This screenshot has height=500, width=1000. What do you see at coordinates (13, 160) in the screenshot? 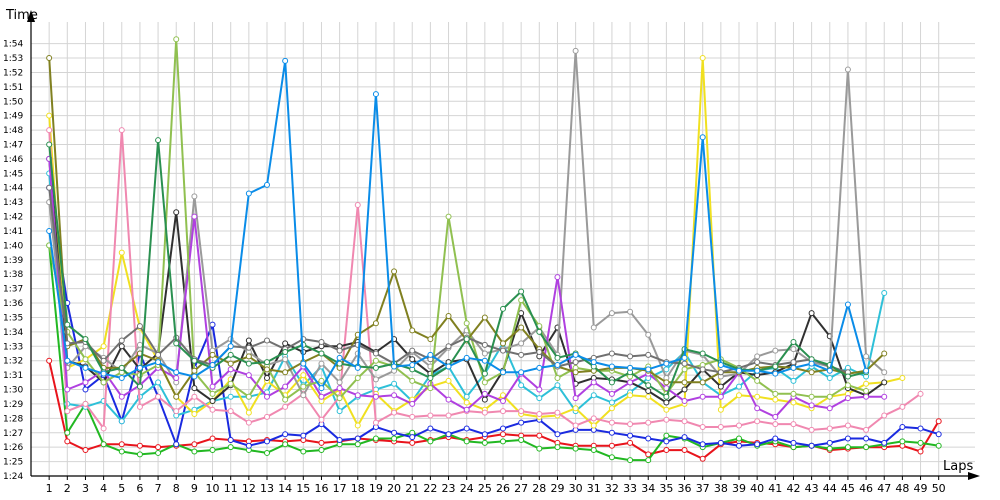
I see `y-tick-label: 1:46` at bounding box center [13, 160].